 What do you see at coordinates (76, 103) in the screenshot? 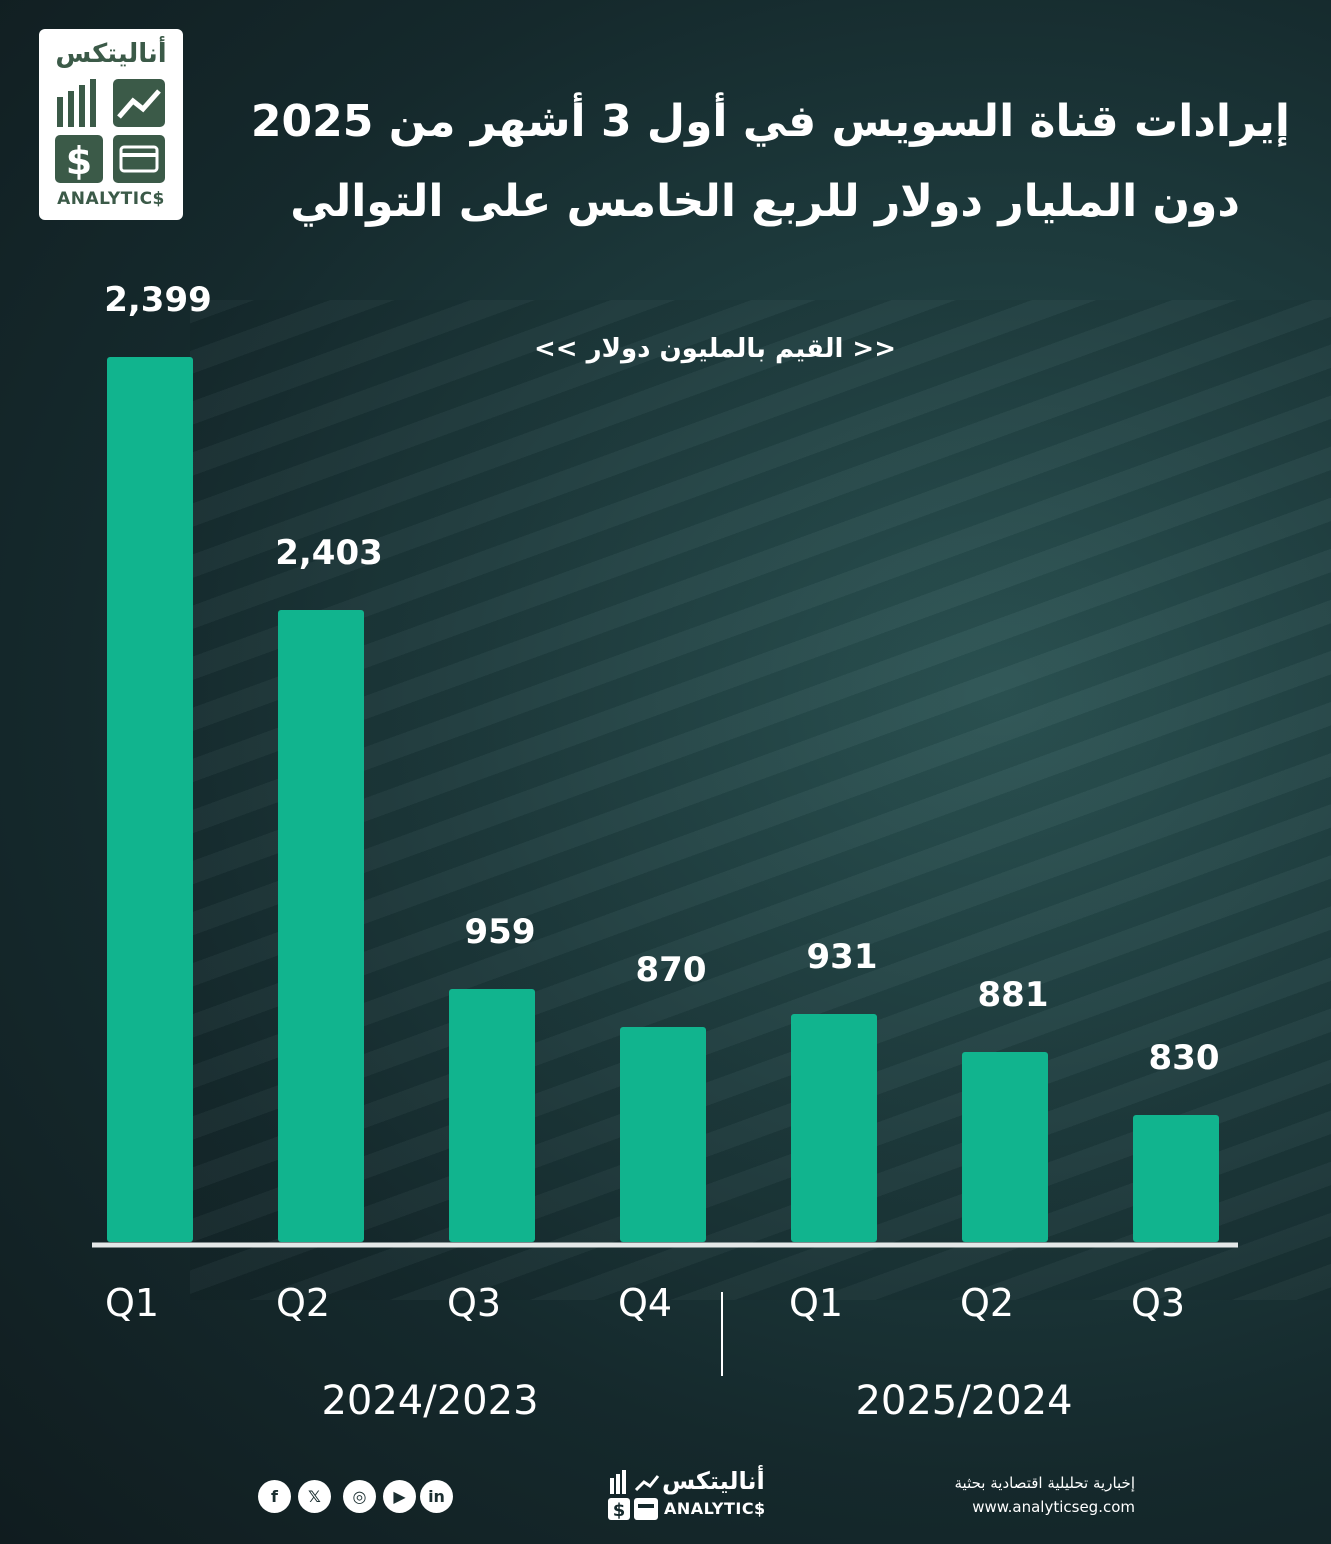
I see `logo-bar-chart-icon` at bounding box center [76, 103].